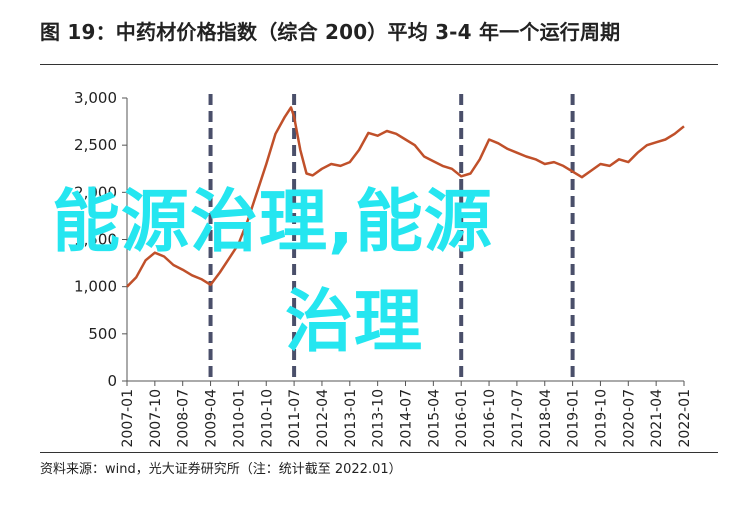 The height and width of the screenshot is (528, 750). Describe the element at coordinates (407, 418) in the screenshot. I see `x-tick-label: 2014-07` at that location.